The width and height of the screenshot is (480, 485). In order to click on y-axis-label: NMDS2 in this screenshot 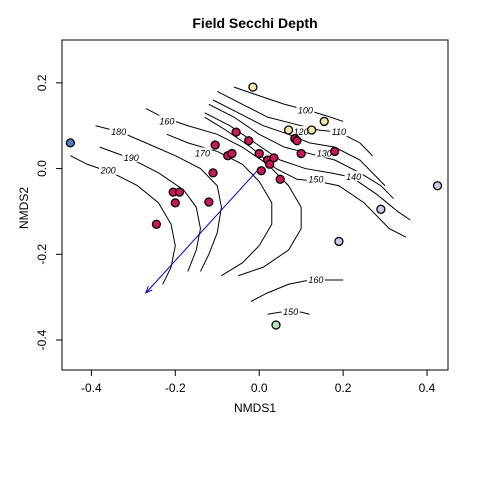, I will do `click(24, 208)`.